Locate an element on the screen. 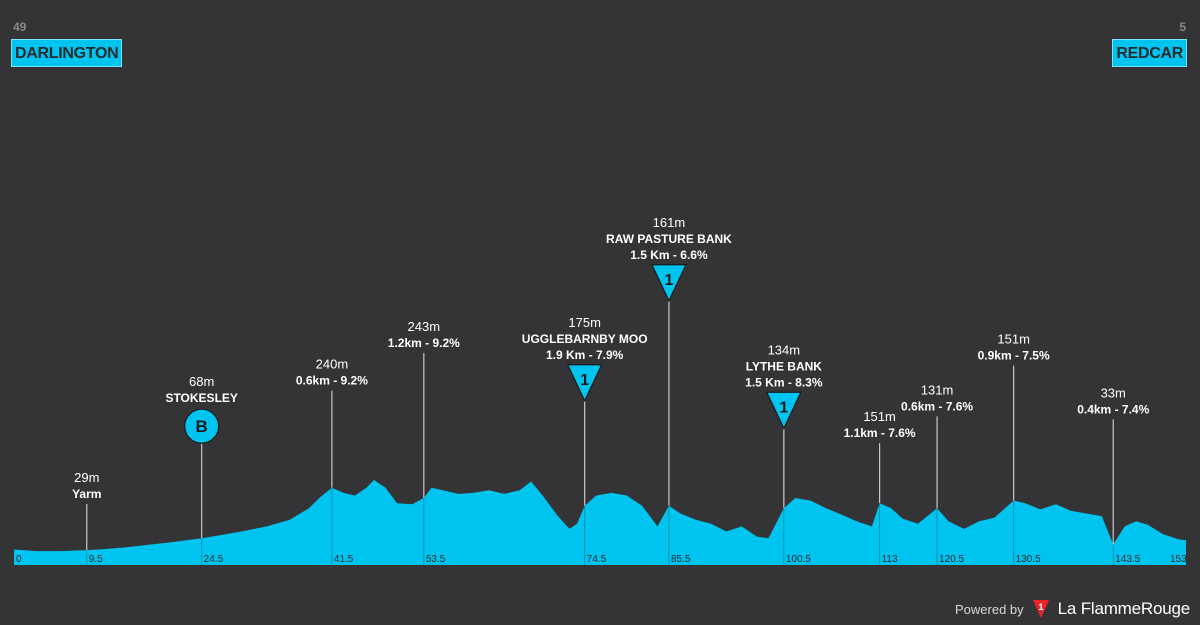 The height and width of the screenshot is (625, 1200). km-tick-label: 41.5 is located at coordinates (344, 559).